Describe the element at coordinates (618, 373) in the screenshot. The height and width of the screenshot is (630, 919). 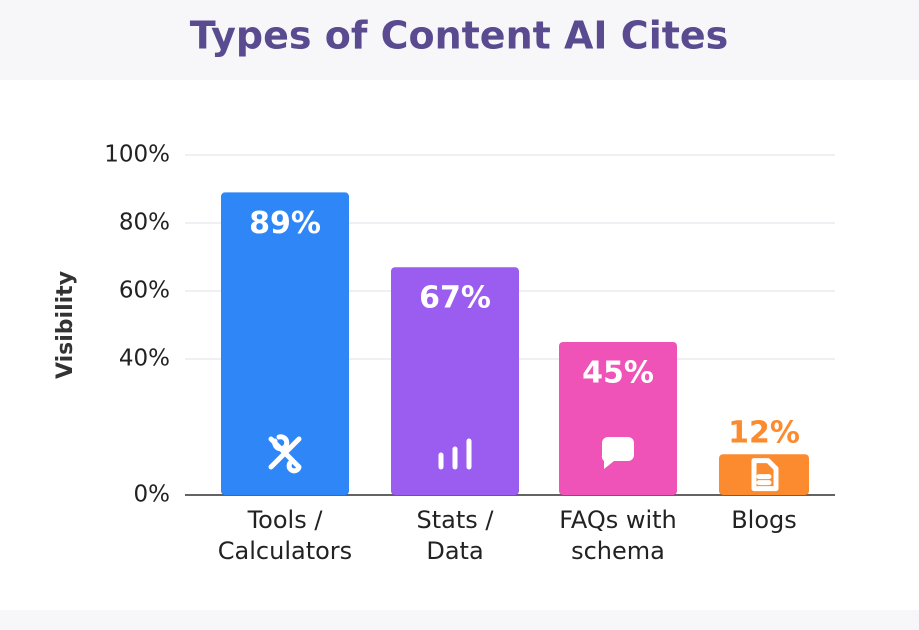
I see `value-label: 45%` at that location.